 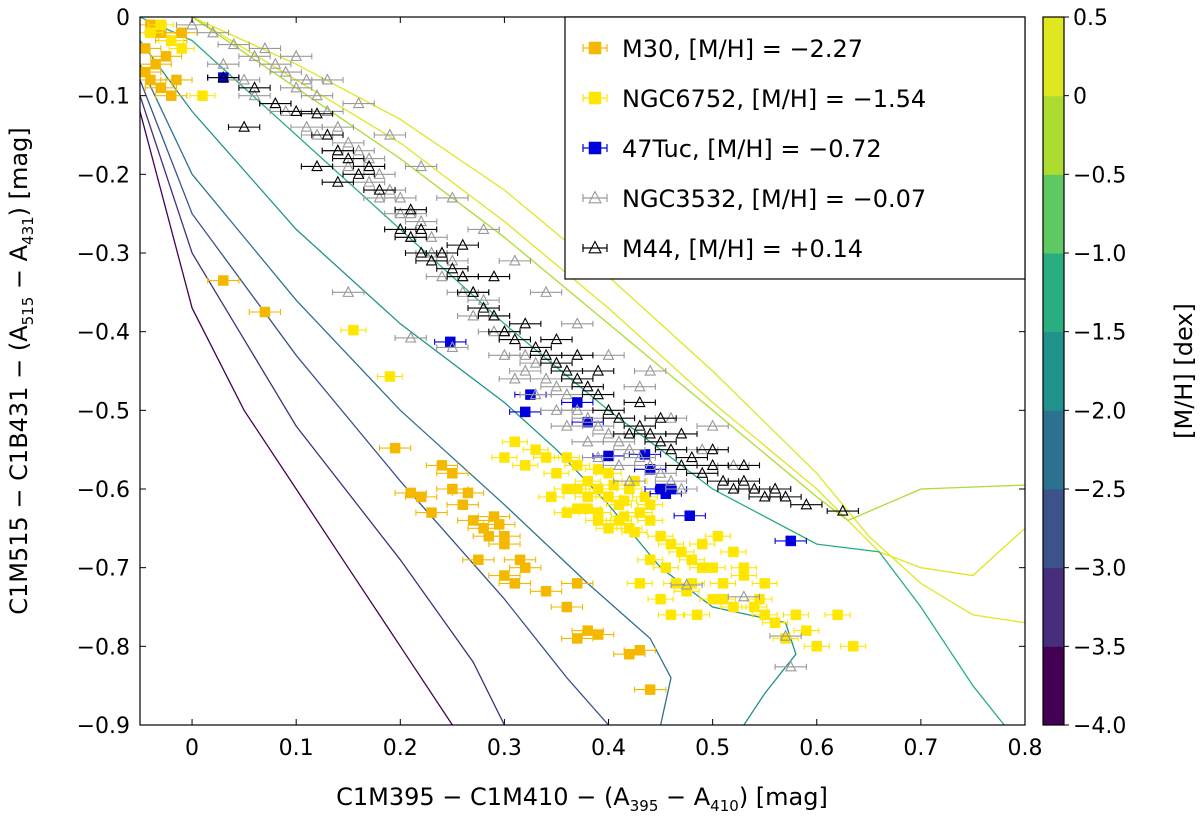 I want to click on x-tick-label: 0.5, so click(x=712, y=748).